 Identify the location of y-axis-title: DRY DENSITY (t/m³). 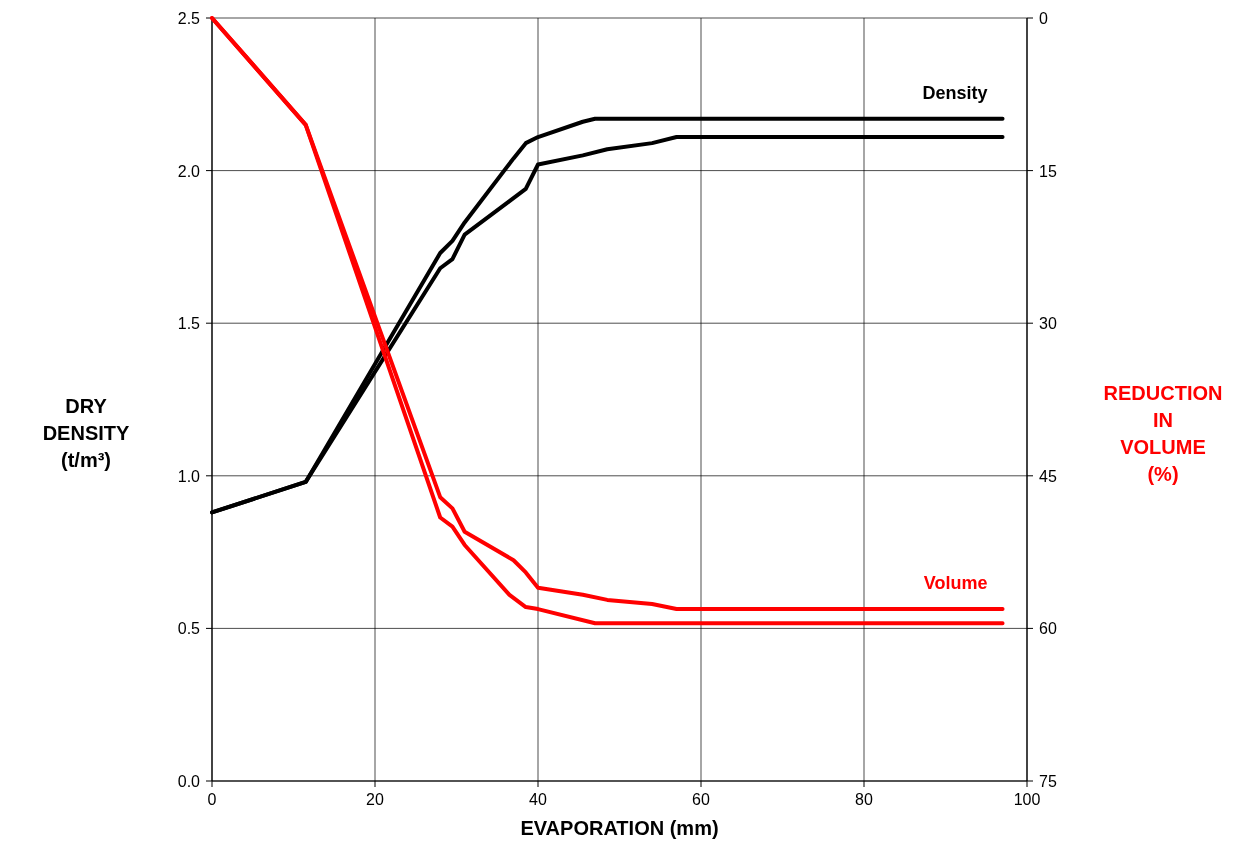
(86, 433).